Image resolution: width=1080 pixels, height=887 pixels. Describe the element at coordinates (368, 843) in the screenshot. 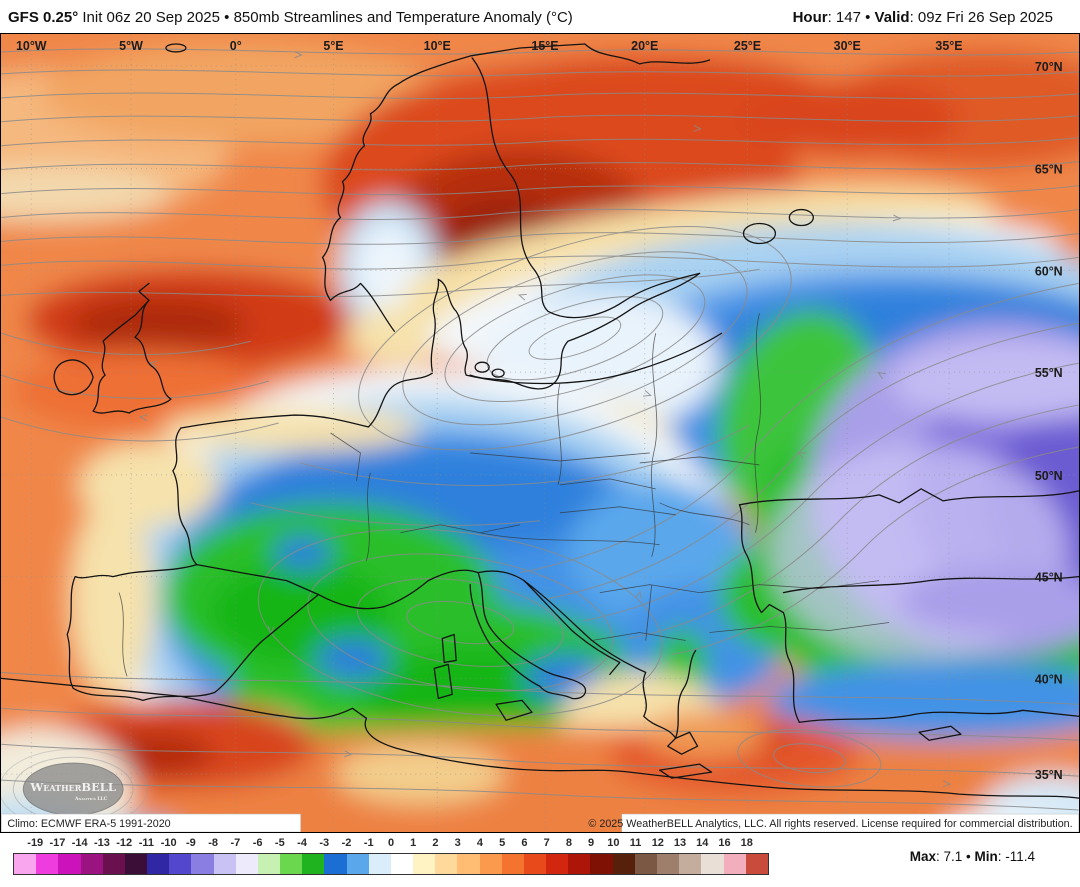

I see `colorbar-tick: -1` at that location.